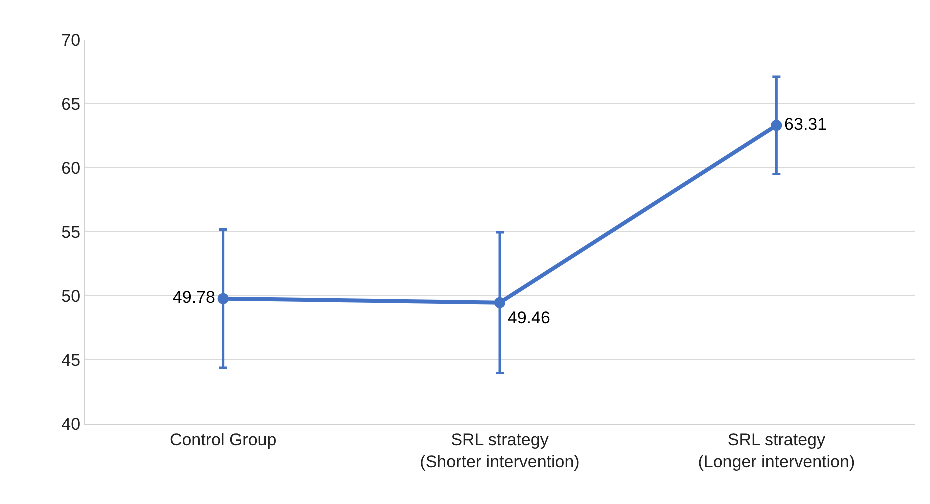 The height and width of the screenshot is (504, 930). Describe the element at coordinates (223, 440) in the screenshot. I see `x-tick-label: Control Group` at that location.